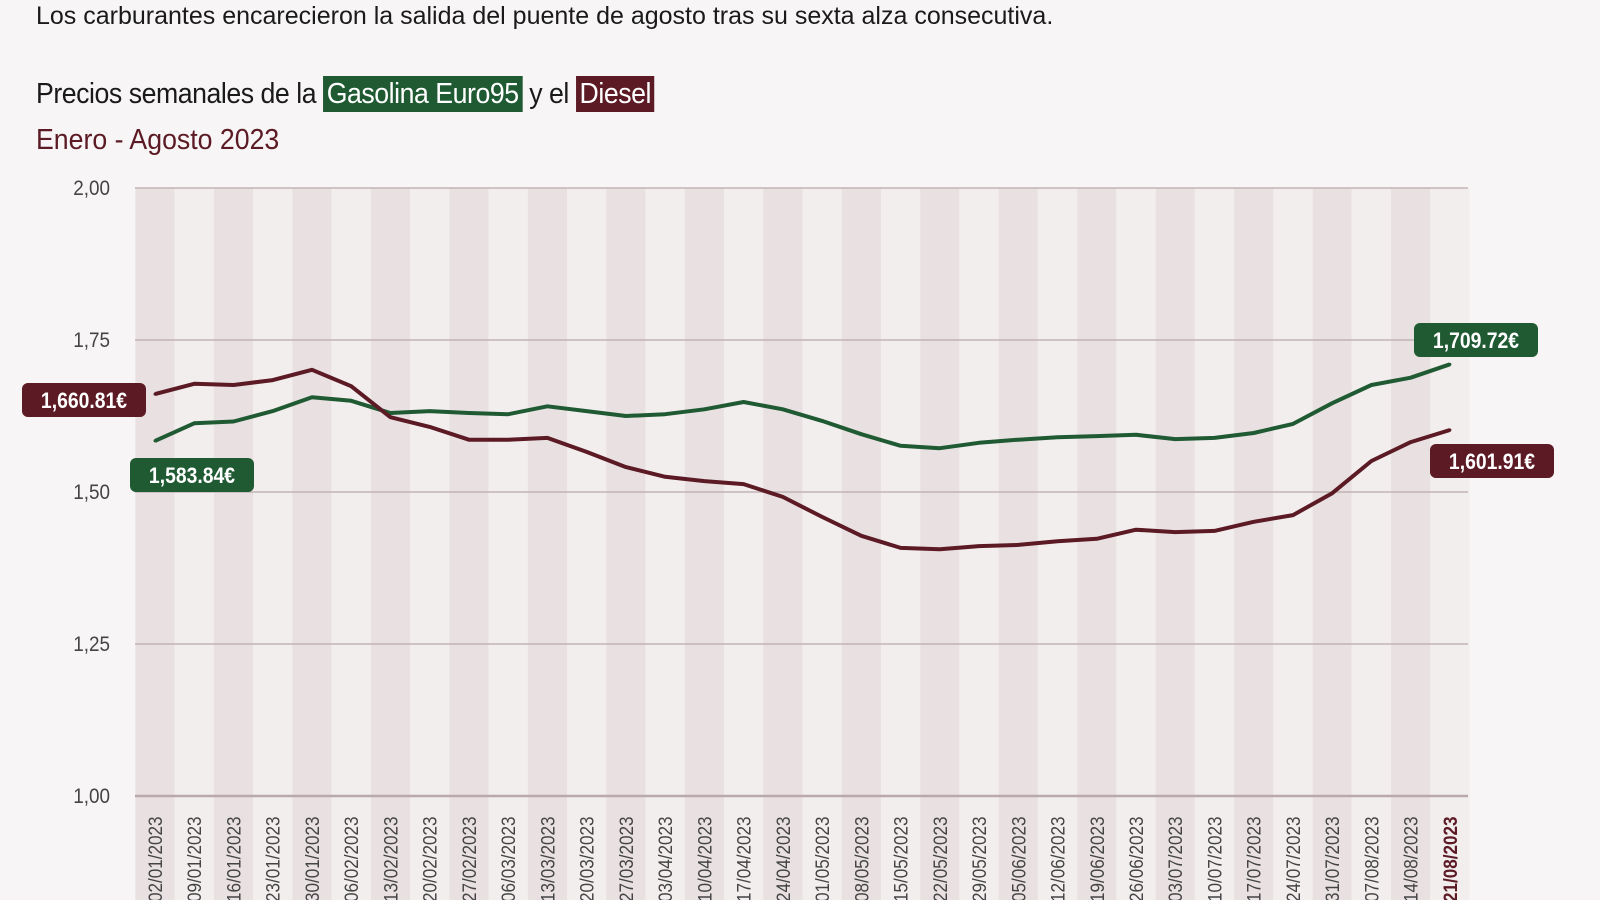 The width and height of the screenshot is (1600, 900). What do you see at coordinates (423, 94) in the screenshot?
I see `legend-gasoline: Gasolina Euro95` at bounding box center [423, 94].